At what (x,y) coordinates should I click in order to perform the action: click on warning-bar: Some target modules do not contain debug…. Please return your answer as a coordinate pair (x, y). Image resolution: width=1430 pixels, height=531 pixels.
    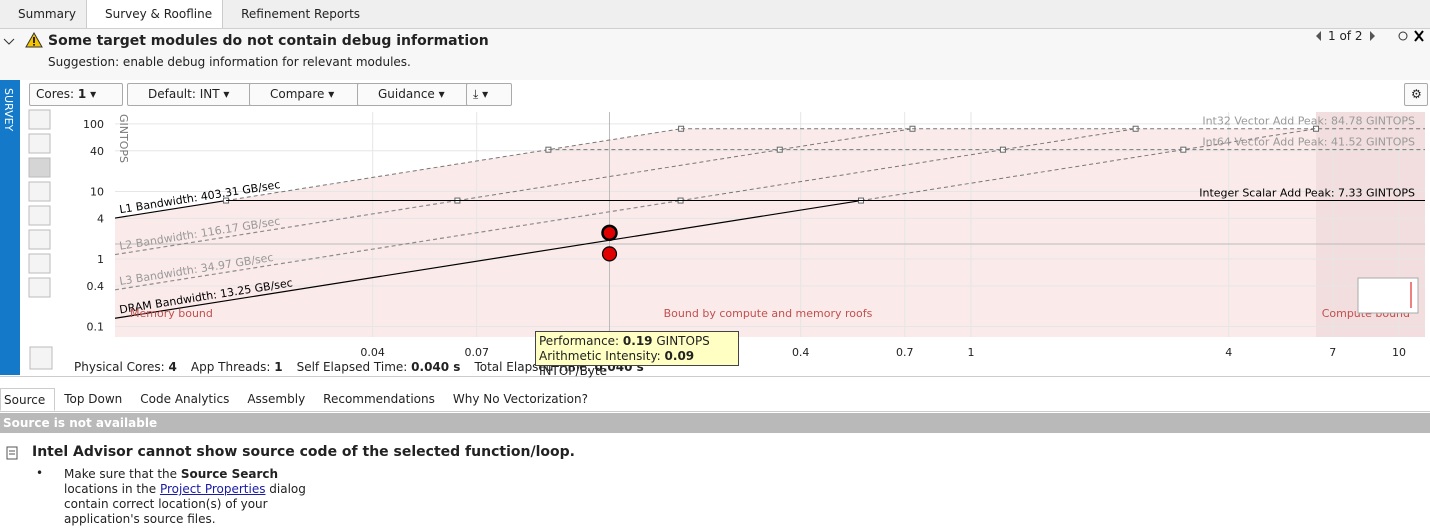
    Looking at the image, I should click on (715, 54).